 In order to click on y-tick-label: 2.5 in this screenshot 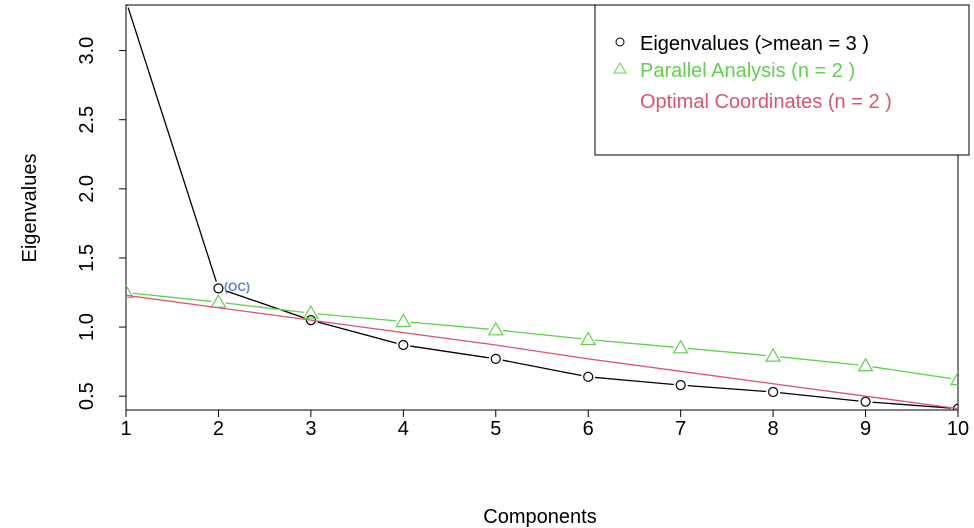, I will do `click(87, 120)`.